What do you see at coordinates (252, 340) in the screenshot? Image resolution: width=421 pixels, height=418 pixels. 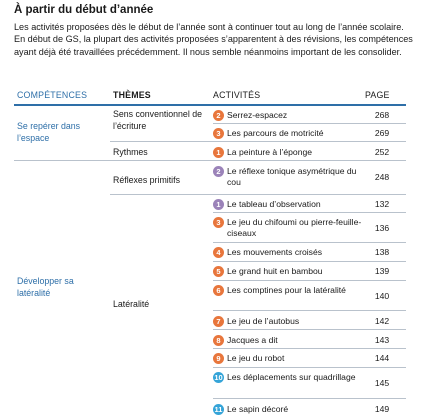 I see `activity-label: Jacques a dit` at bounding box center [252, 340].